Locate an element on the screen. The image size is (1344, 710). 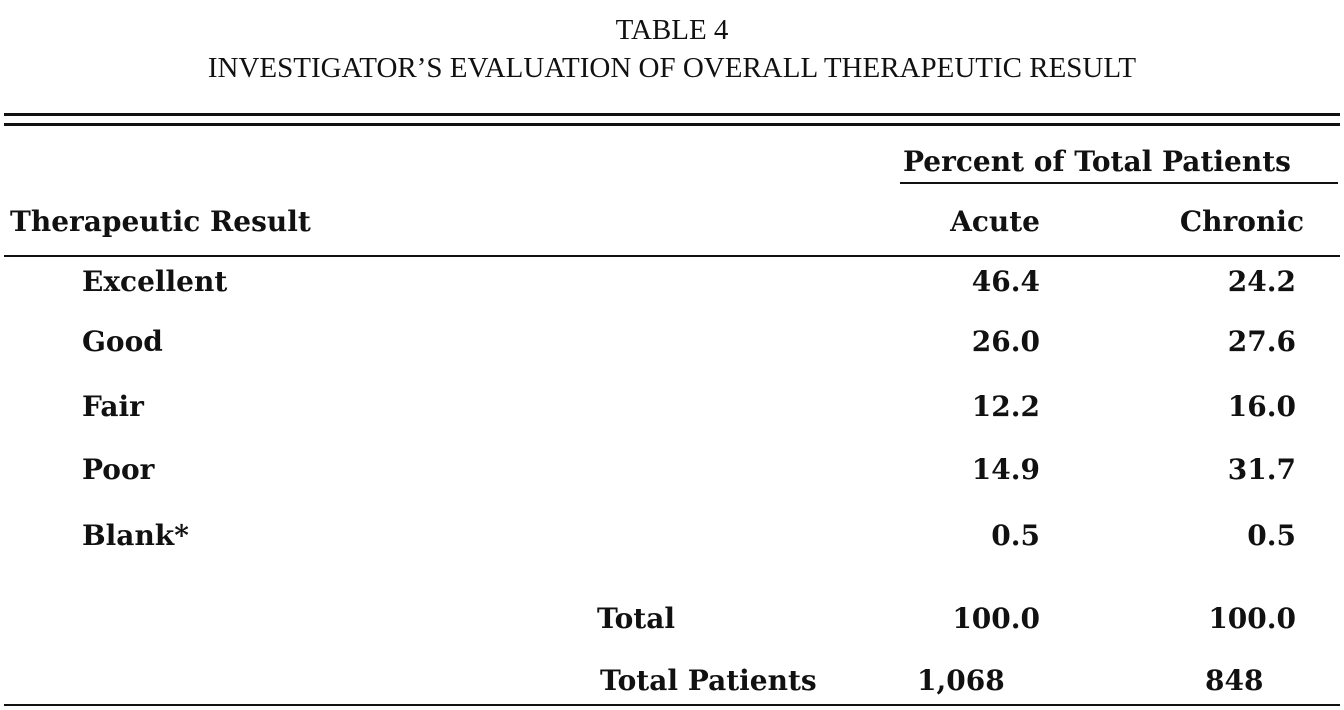
total-label: Total is located at coordinates (636, 618).